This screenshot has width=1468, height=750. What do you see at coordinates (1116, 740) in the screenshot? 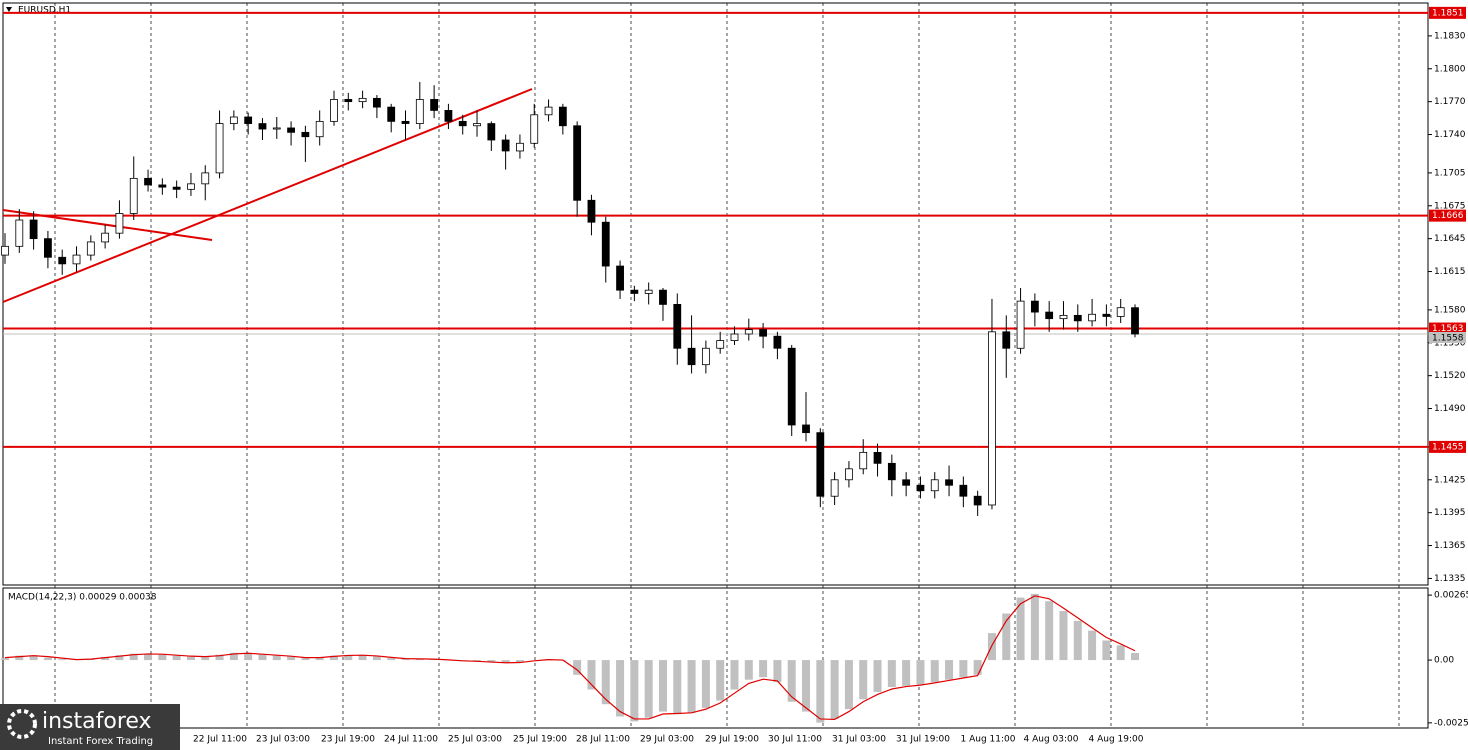
I see `x-tick-label: 4 Aug 19:00` at bounding box center [1116, 740].